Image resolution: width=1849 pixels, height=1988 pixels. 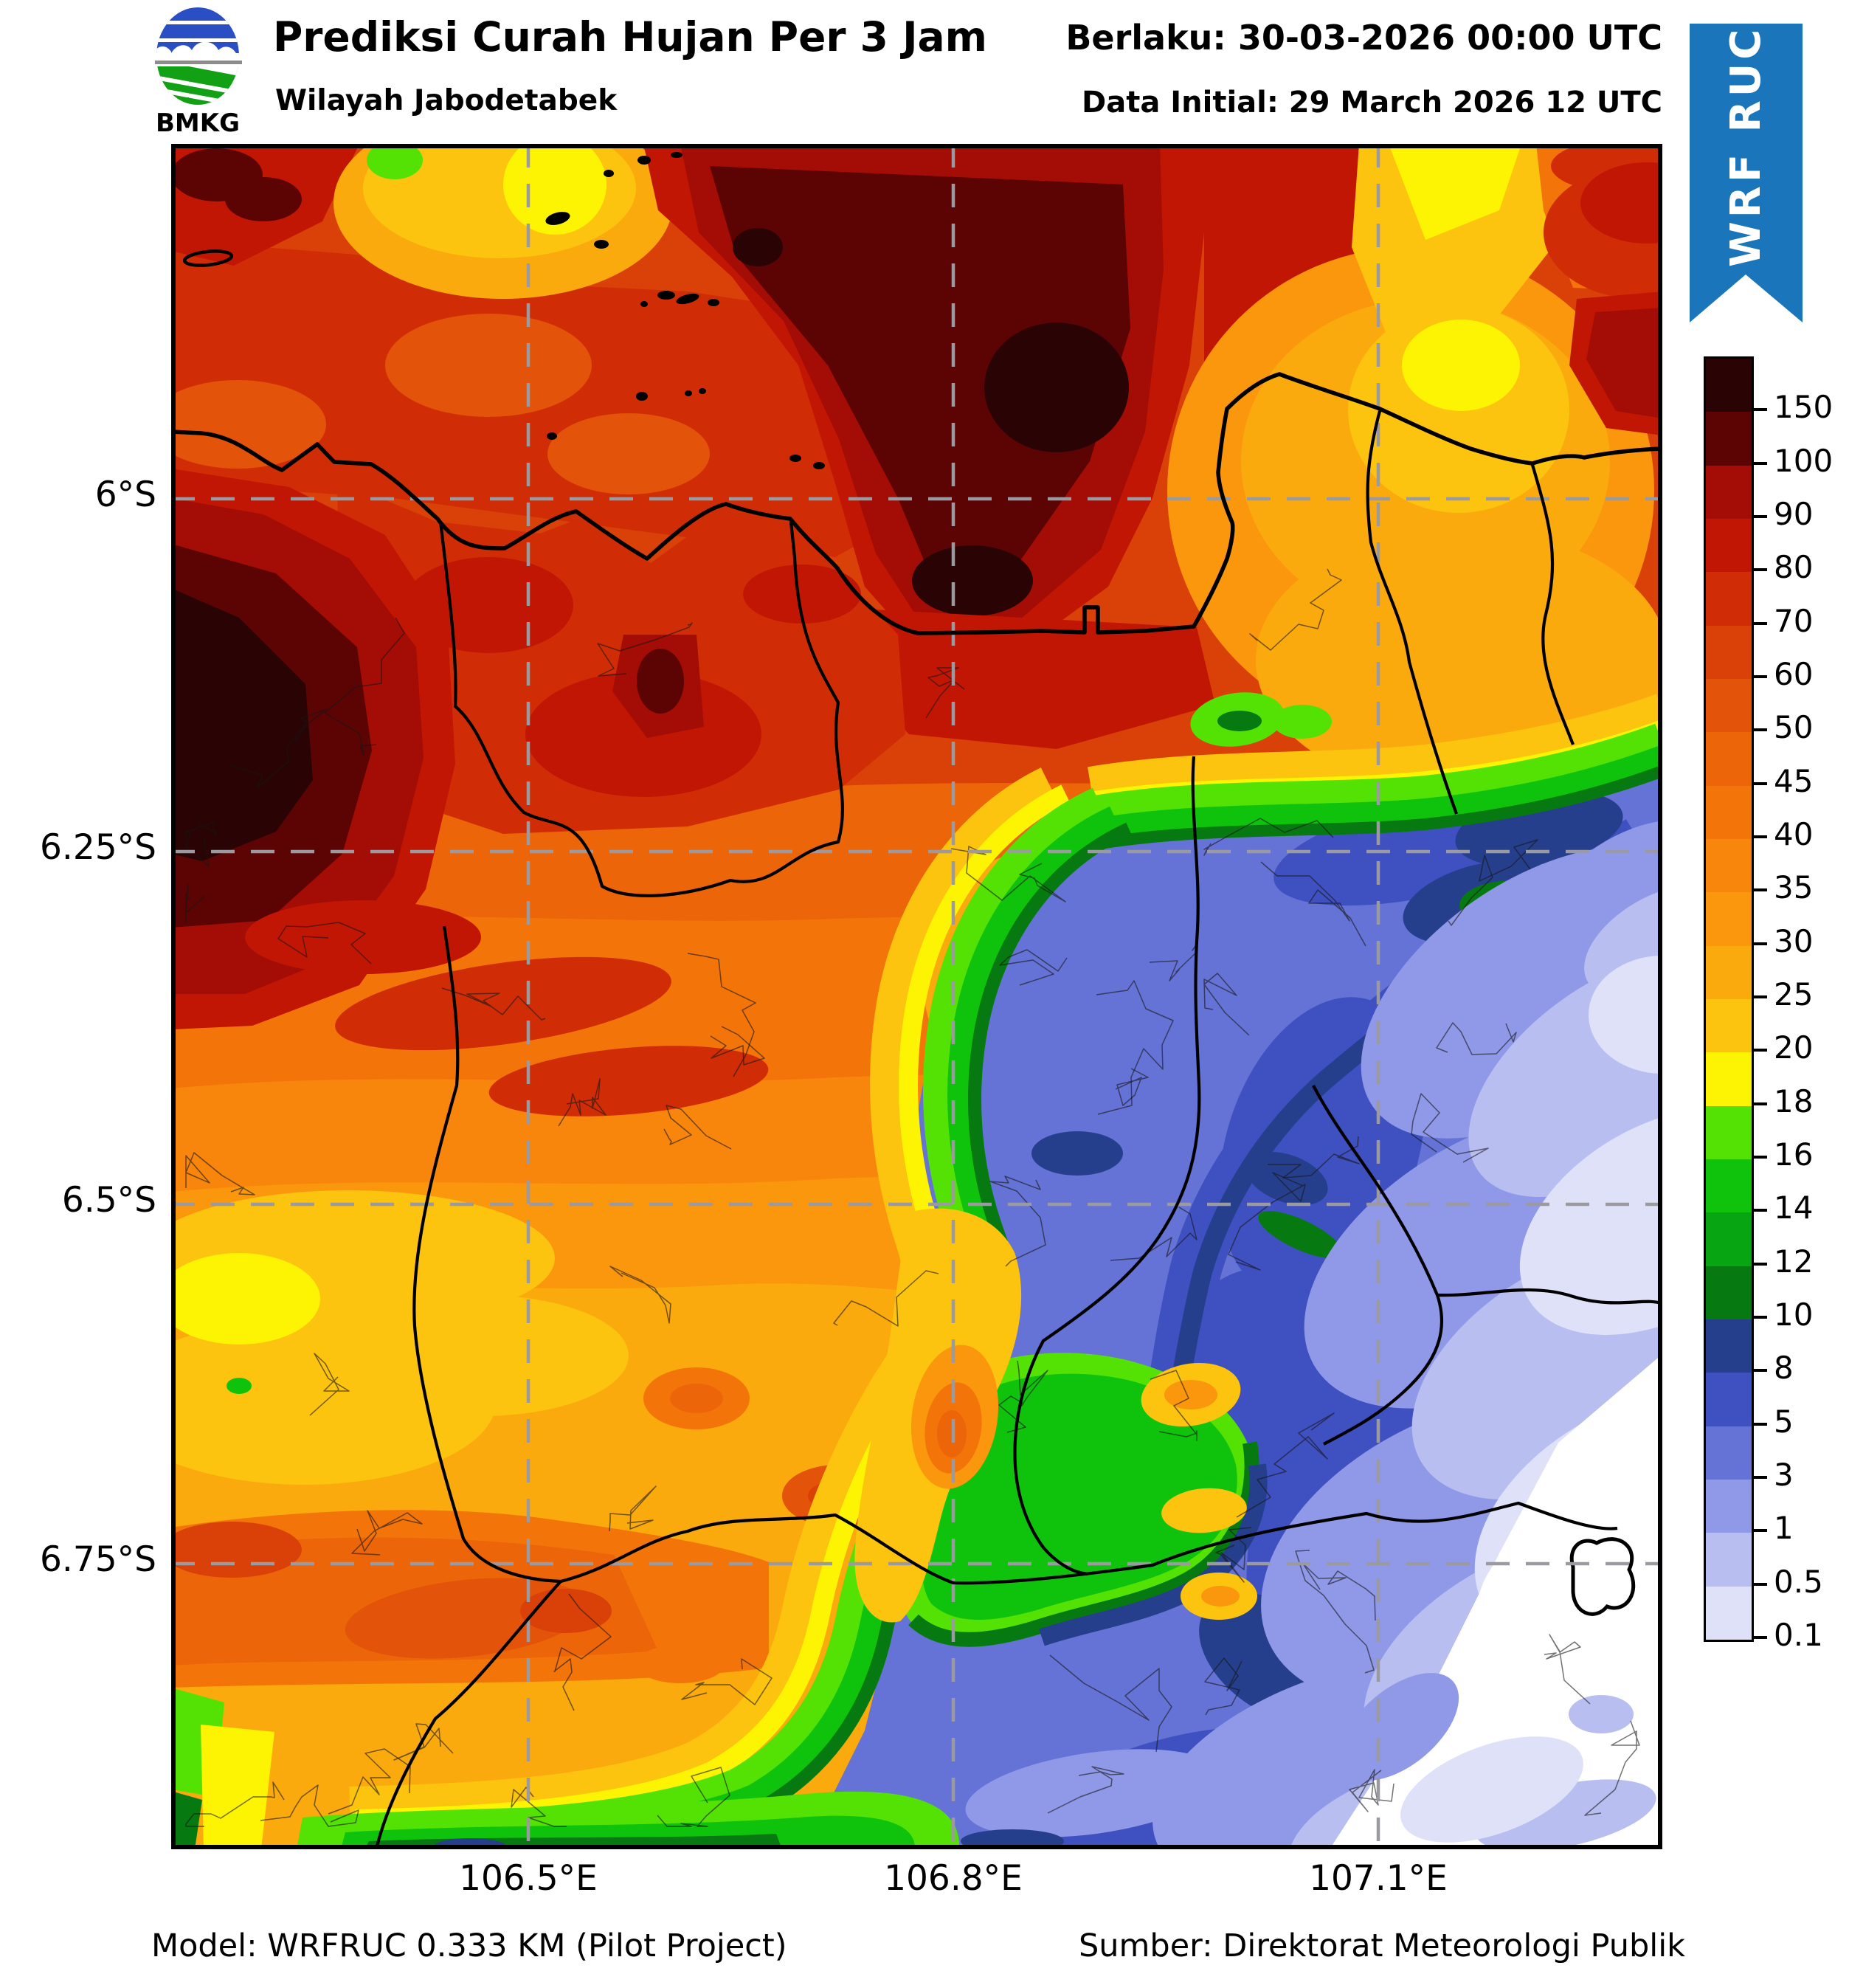 What do you see at coordinates (1794, 674) in the screenshot?
I see `colorbar-tick-label: 60` at bounding box center [1794, 674].